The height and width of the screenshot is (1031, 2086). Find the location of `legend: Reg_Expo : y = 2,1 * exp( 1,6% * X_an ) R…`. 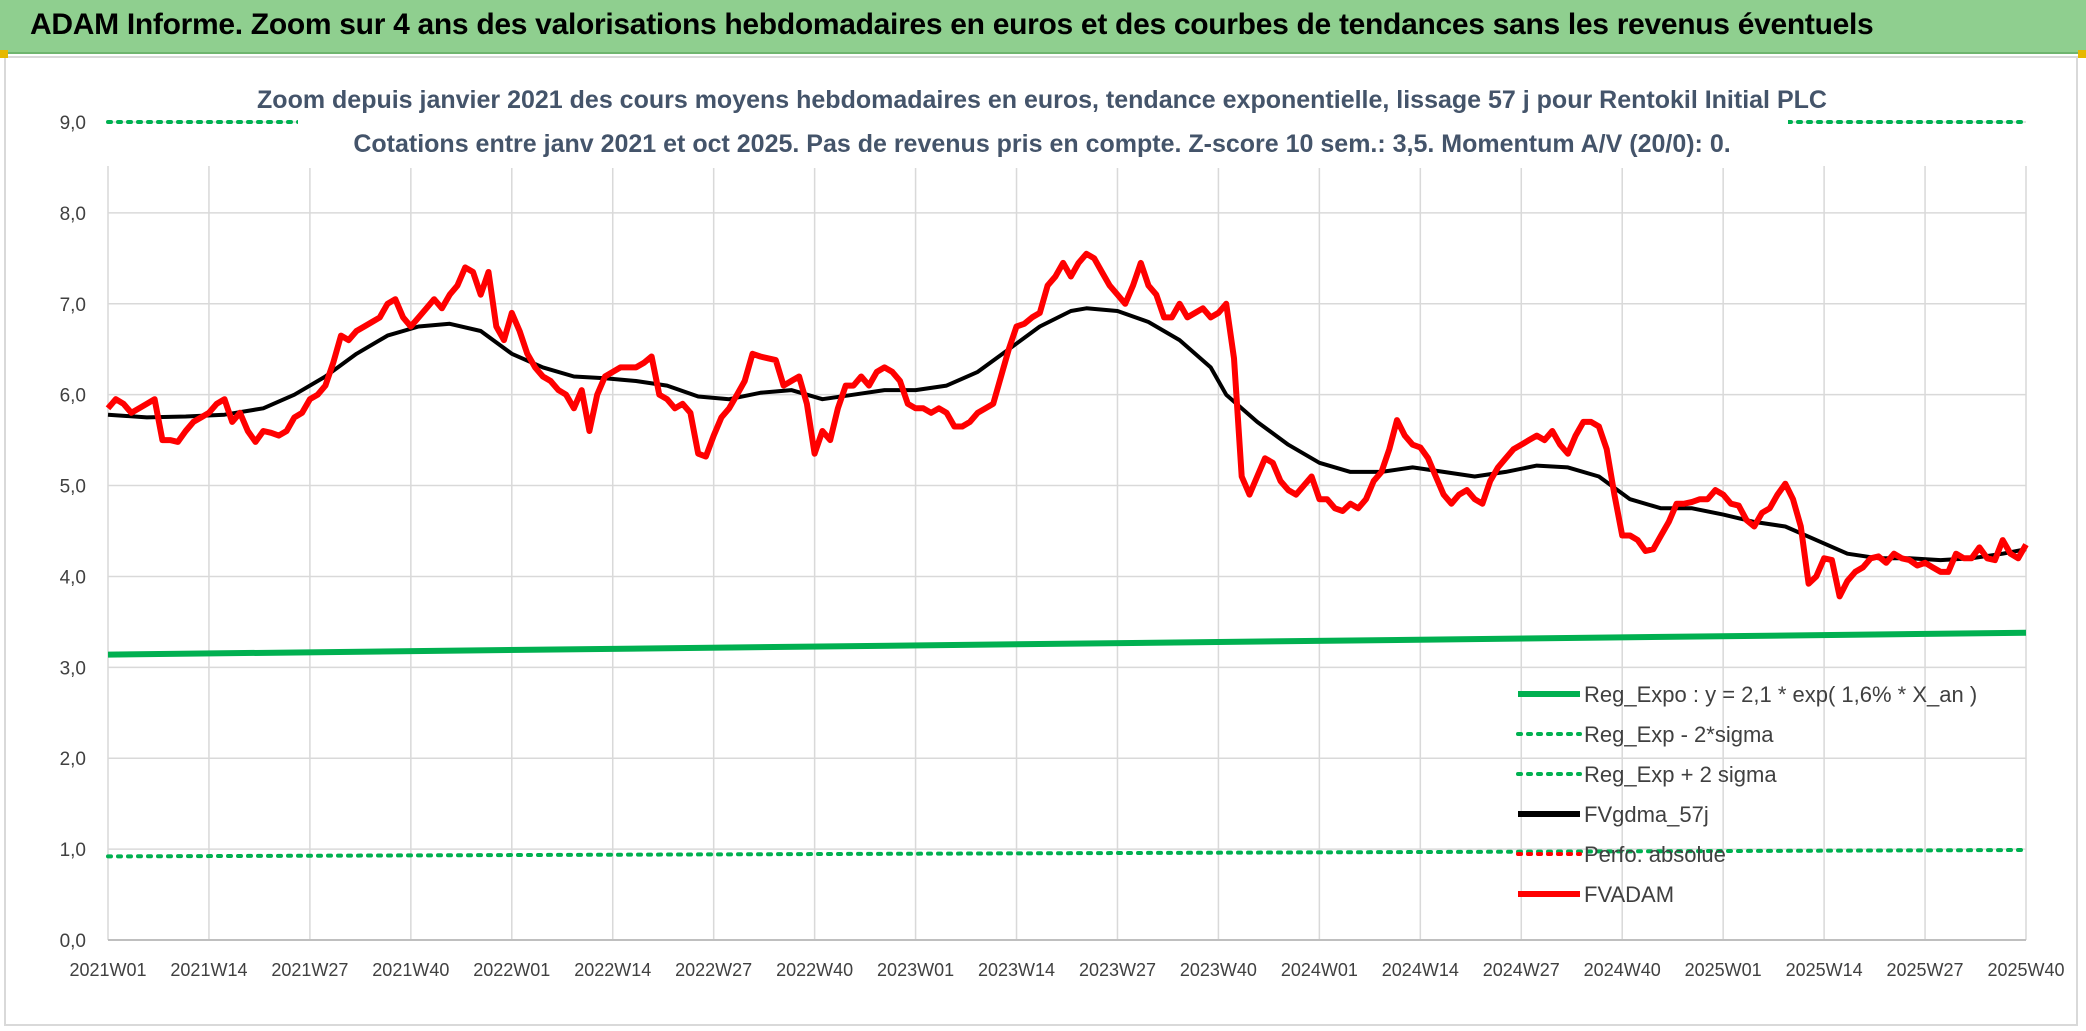

legend: Reg_Expo : y = 2,1 * exp( 1,6% * X_an ) R… is located at coordinates (1746, 794).